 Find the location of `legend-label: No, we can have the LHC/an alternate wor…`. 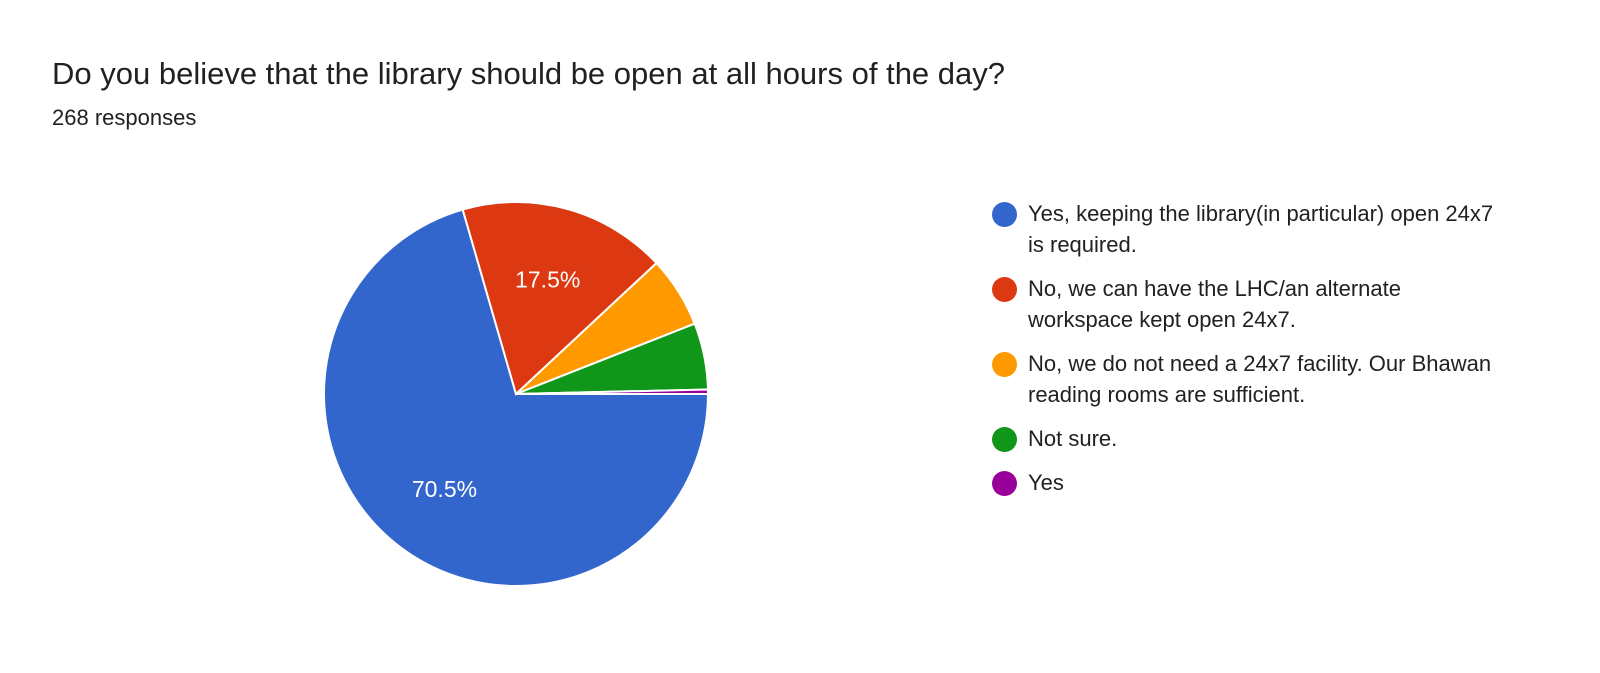

legend-label: No, we can have the LHC/an alternate wor… is located at coordinates (1215, 304).